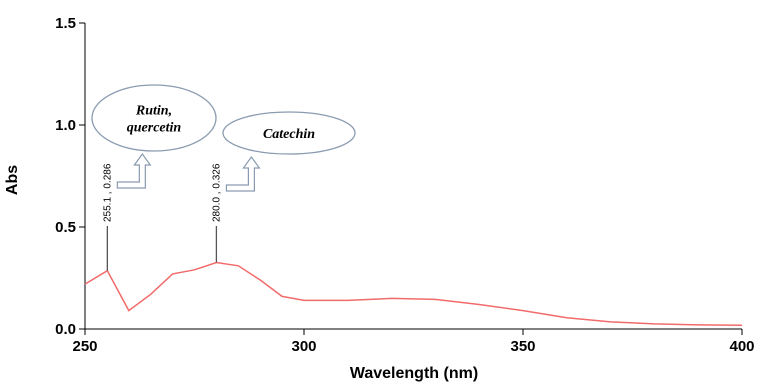  I want to click on x-axis-title: Wavelength (nm), so click(414, 373).